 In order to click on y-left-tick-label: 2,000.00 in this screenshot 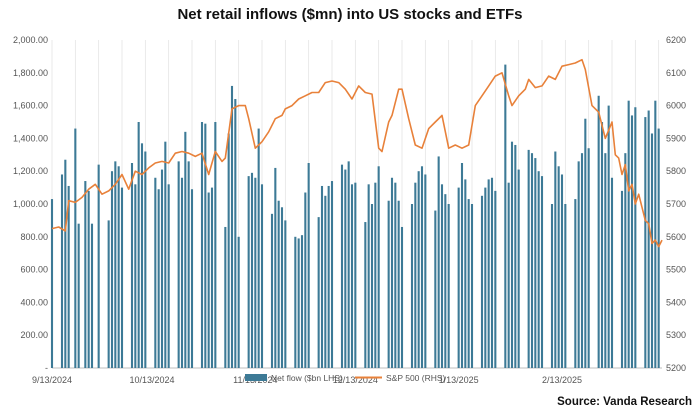, I will do `click(30, 40)`.